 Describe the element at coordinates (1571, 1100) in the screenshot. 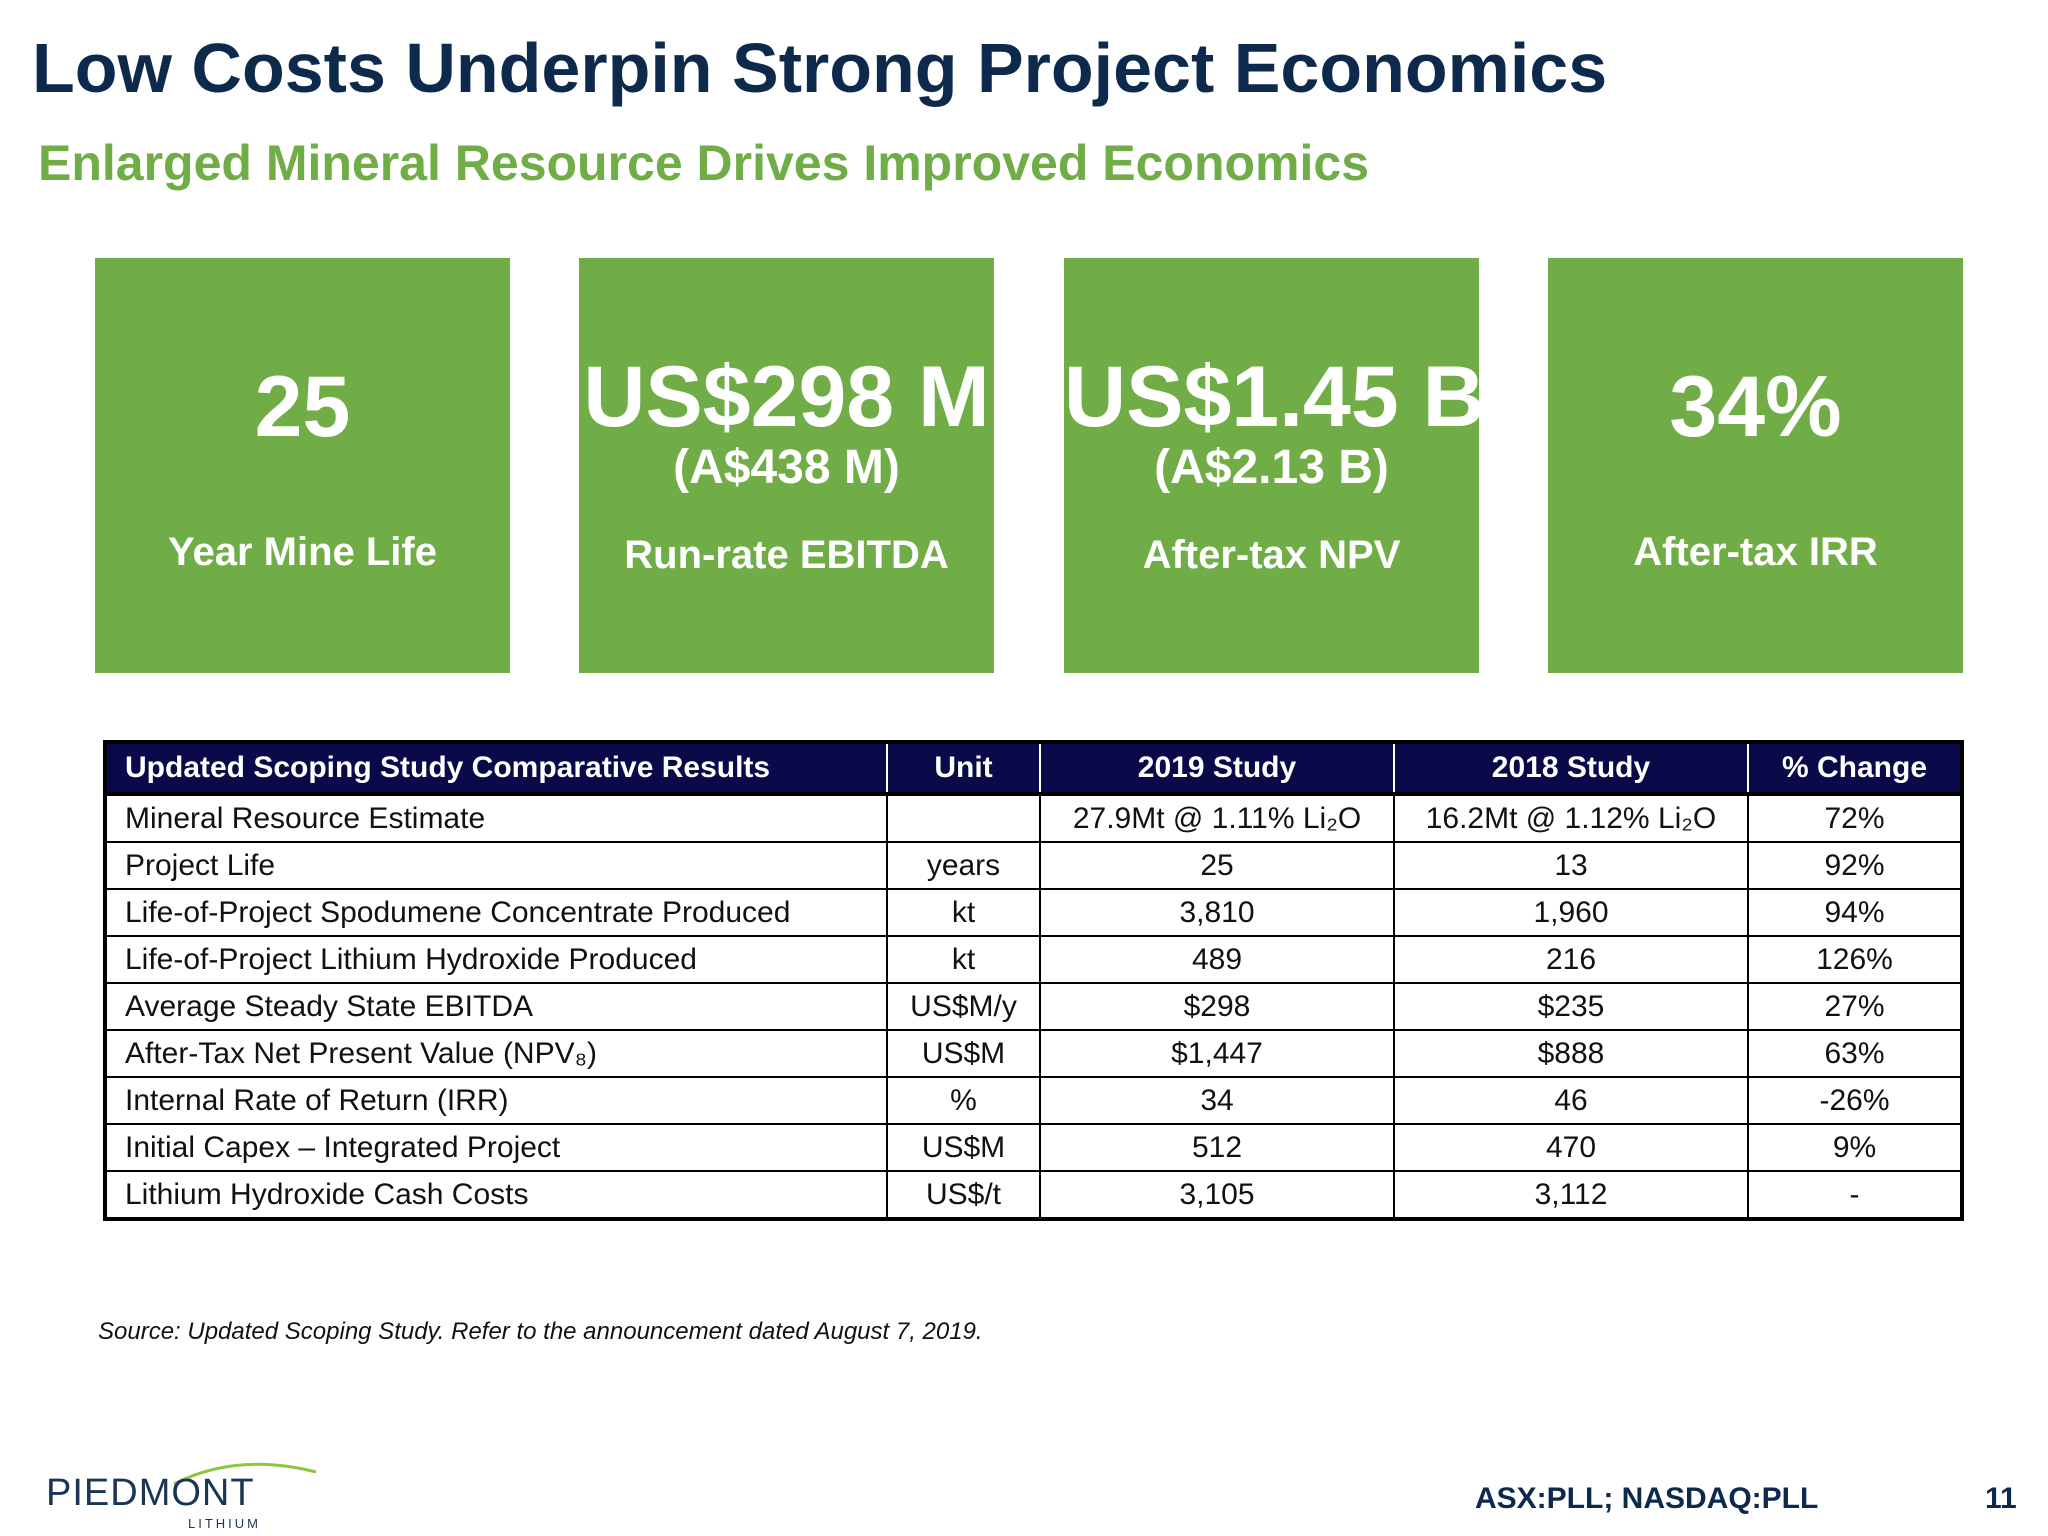

I see `cell-2018: 46` at that location.